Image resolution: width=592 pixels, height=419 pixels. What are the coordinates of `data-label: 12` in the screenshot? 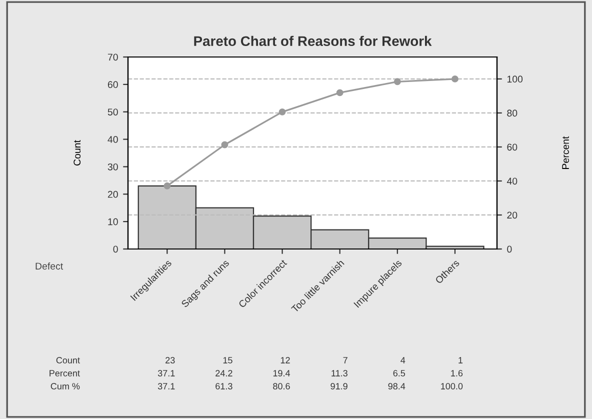 It's located at (285, 360).